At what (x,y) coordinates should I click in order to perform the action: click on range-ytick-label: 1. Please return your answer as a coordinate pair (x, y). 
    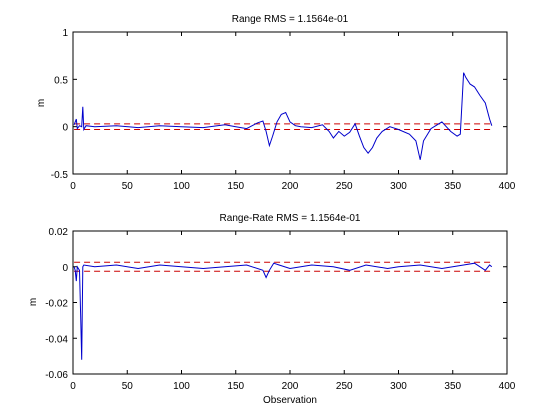
    Looking at the image, I should click on (65, 33).